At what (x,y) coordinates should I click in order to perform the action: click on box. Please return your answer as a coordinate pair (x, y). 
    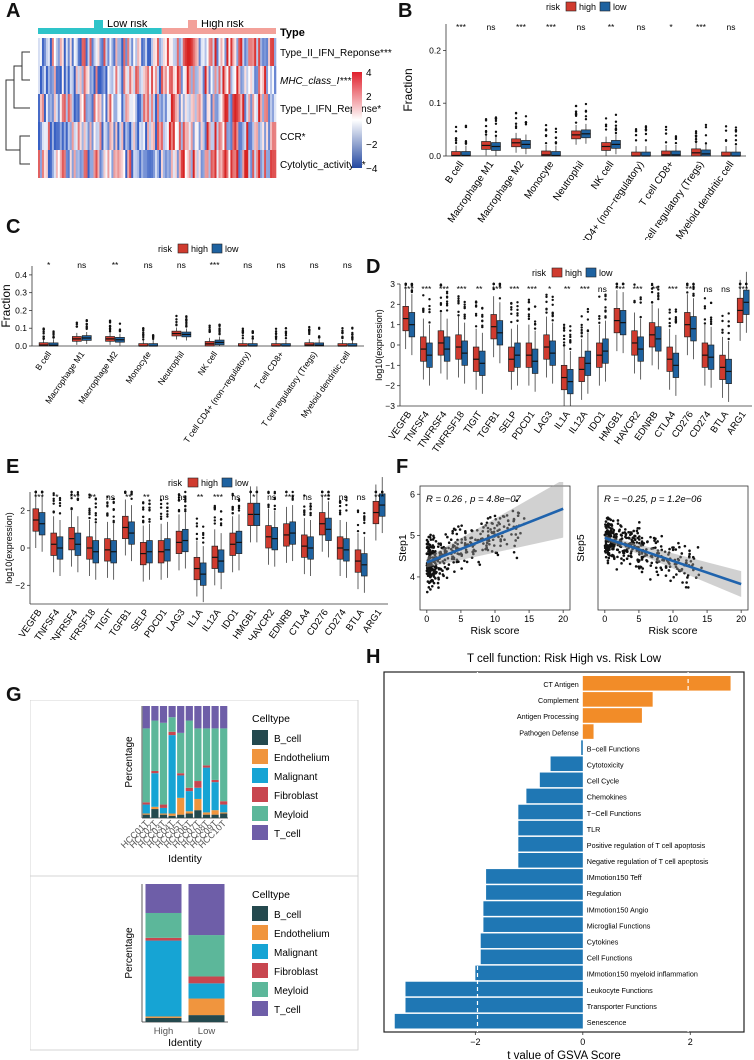
    Looking at the image, I should click on (43, 344).